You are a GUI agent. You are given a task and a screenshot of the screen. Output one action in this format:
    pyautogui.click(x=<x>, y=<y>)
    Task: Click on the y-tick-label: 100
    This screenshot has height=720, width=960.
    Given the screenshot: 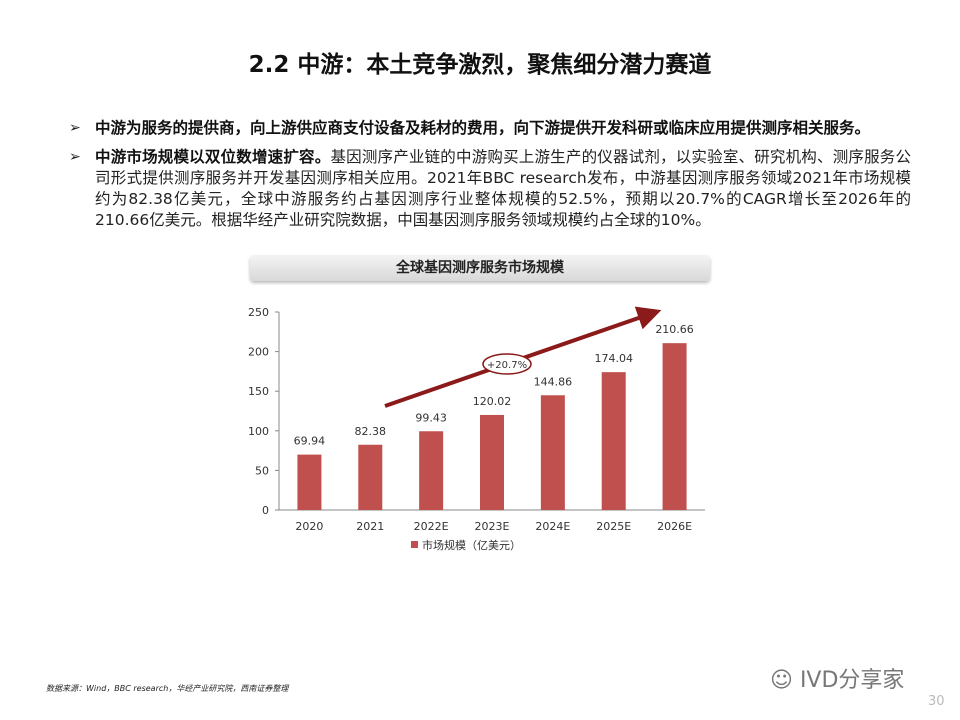 What is the action you would take?
    pyautogui.click(x=258, y=431)
    